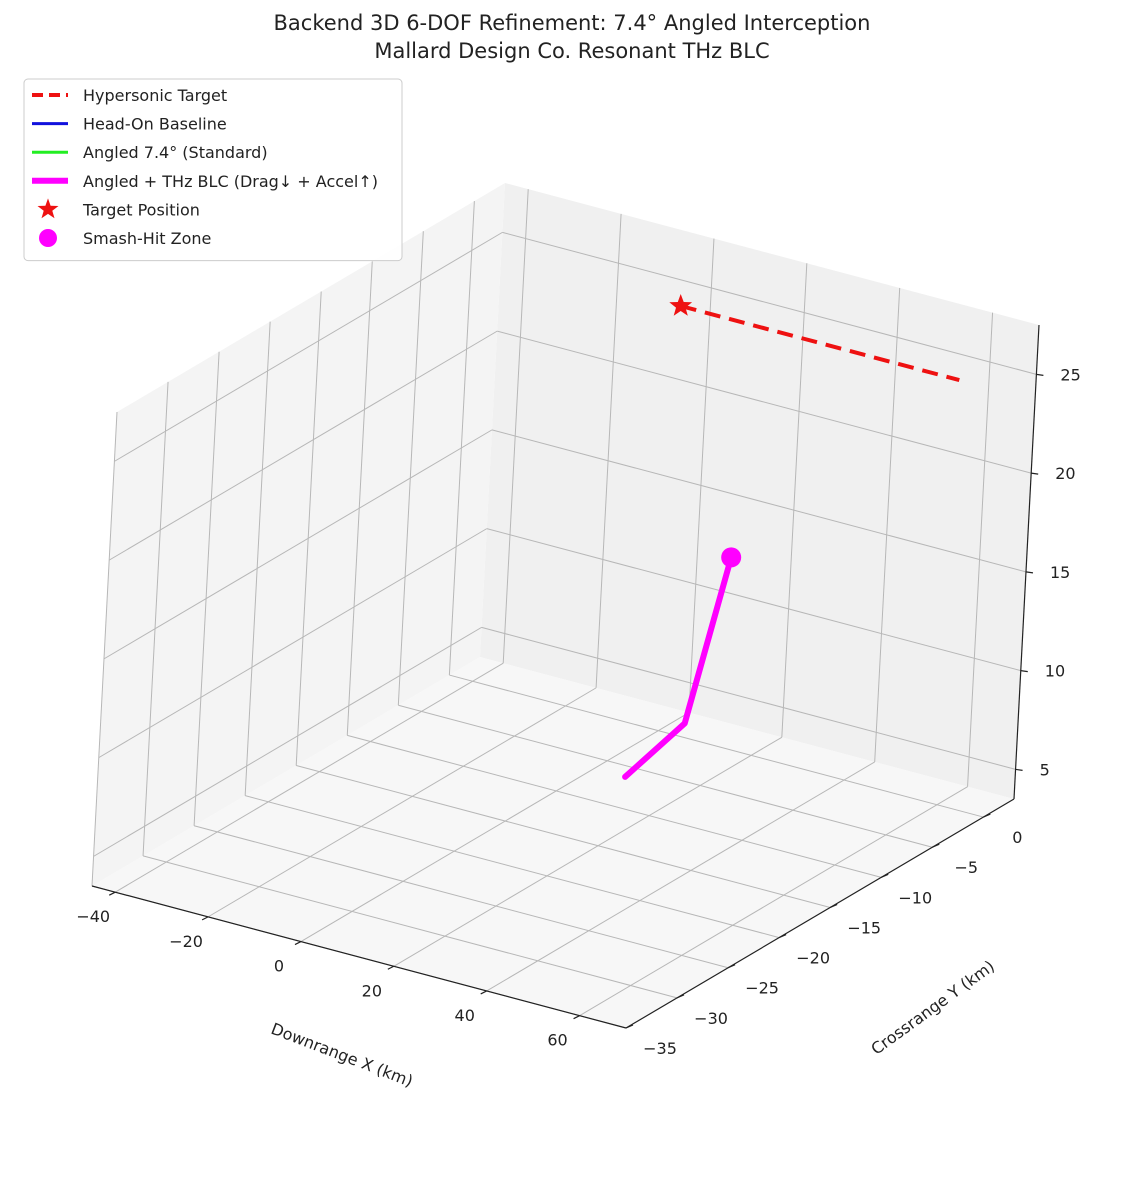  I want to click on z-tick-label: 20, so click(1065, 473).